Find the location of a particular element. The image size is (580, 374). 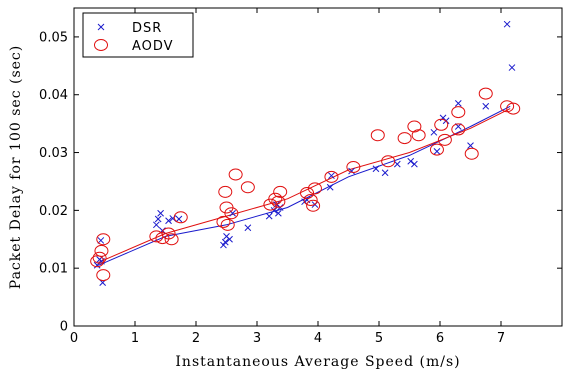

x-tick-label: 2 is located at coordinates (196, 338).